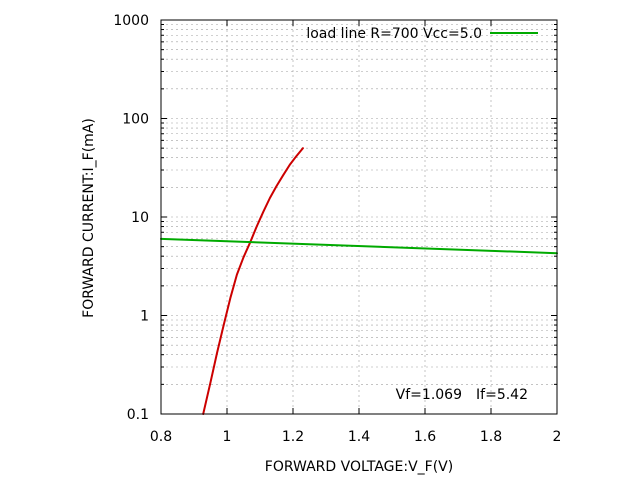 Image resolution: width=640 pixels, height=480 pixels. What do you see at coordinates (491, 437) in the screenshot?
I see `x-tick-label: 1.8` at bounding box center [491, 437].